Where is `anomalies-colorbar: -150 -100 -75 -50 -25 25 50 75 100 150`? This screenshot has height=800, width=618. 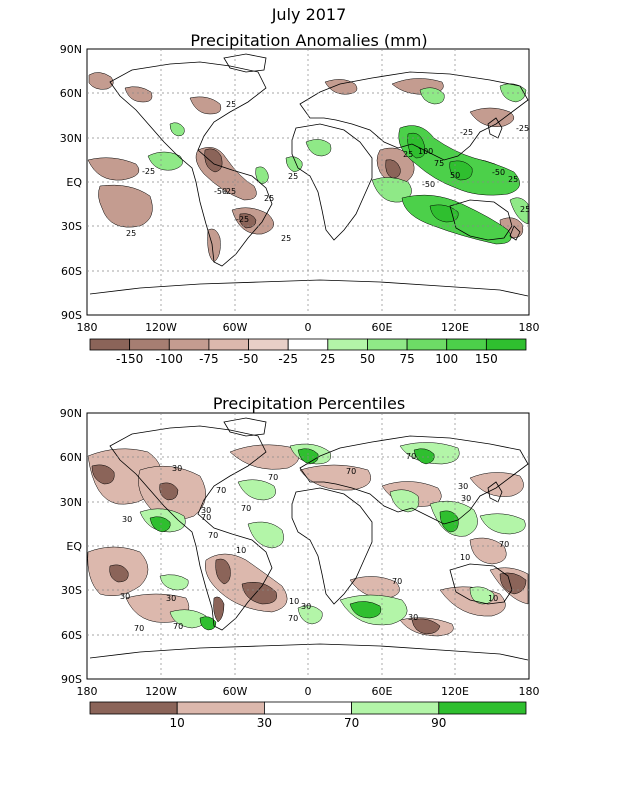 anomalies-colorbar: -150 -100 -75 -50 -25 25 50 75 100 150 is located at coordinates (308, 352).